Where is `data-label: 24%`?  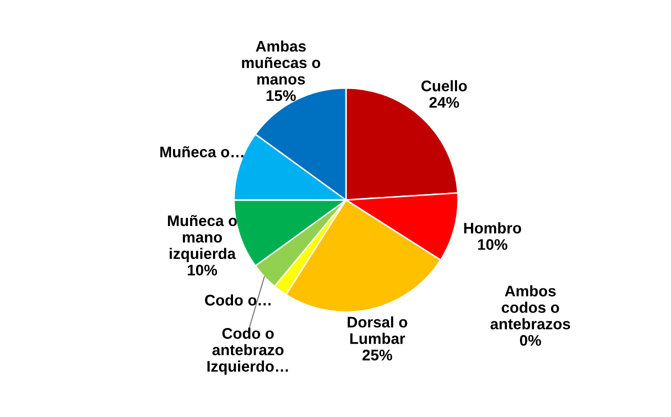
data-label: 24% is located at coordinates (444, 102).